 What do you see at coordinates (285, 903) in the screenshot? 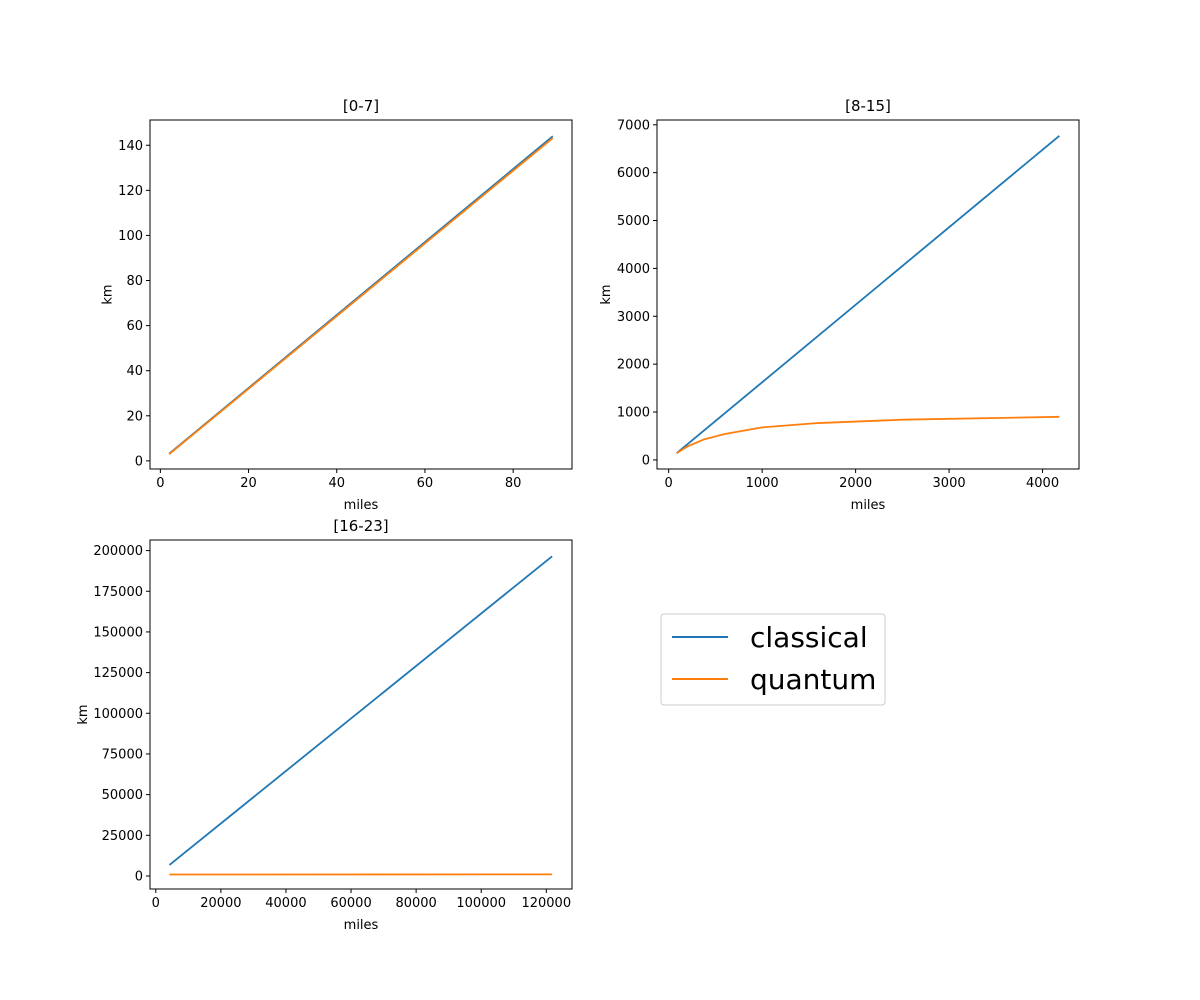
I see `x-tick-label: 40000` at bounding box center [285, 903].